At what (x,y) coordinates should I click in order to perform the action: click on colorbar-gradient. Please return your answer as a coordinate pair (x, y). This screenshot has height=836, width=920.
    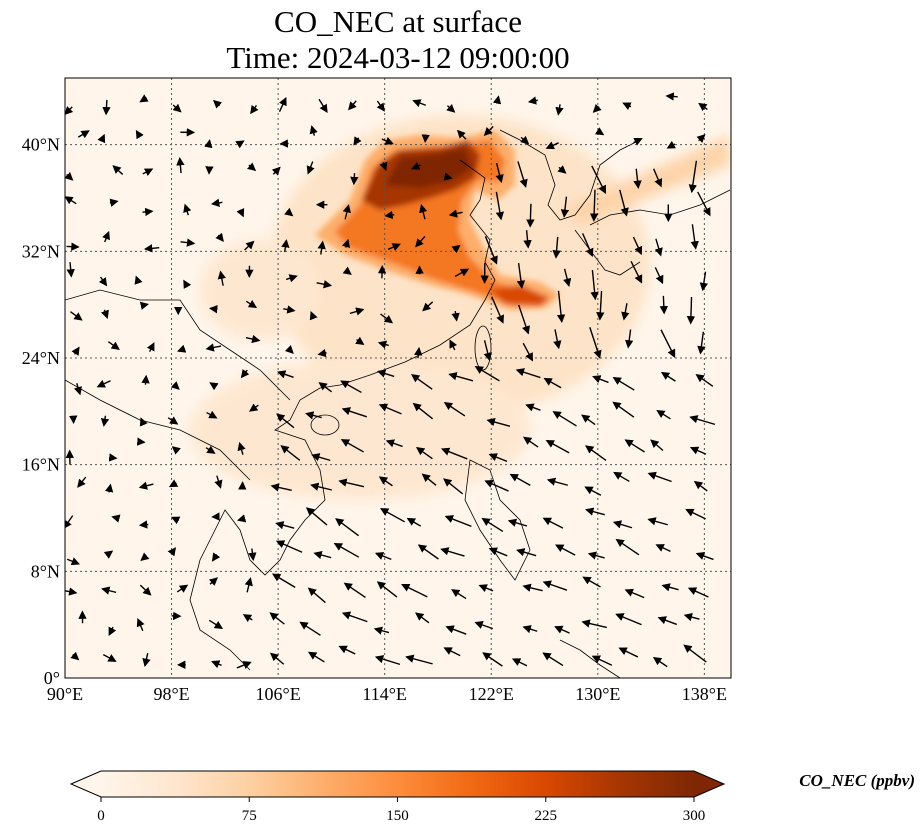
    Looking at the image, I should click on (397, 784).